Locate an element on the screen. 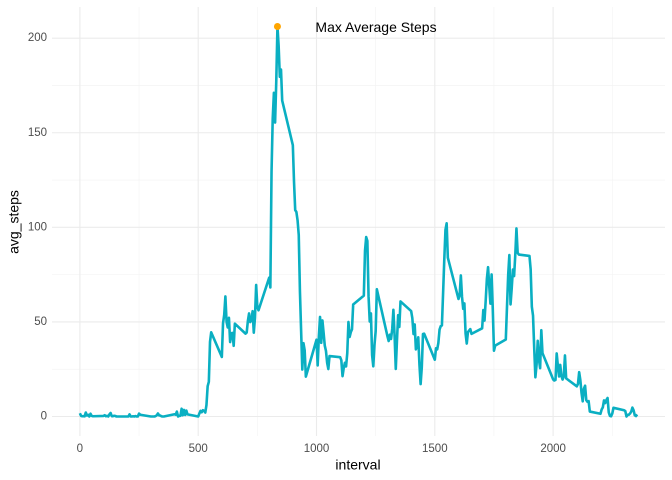 The height and width of the screenshot is (480, 672). max-point is located at coordinates (277, 27).